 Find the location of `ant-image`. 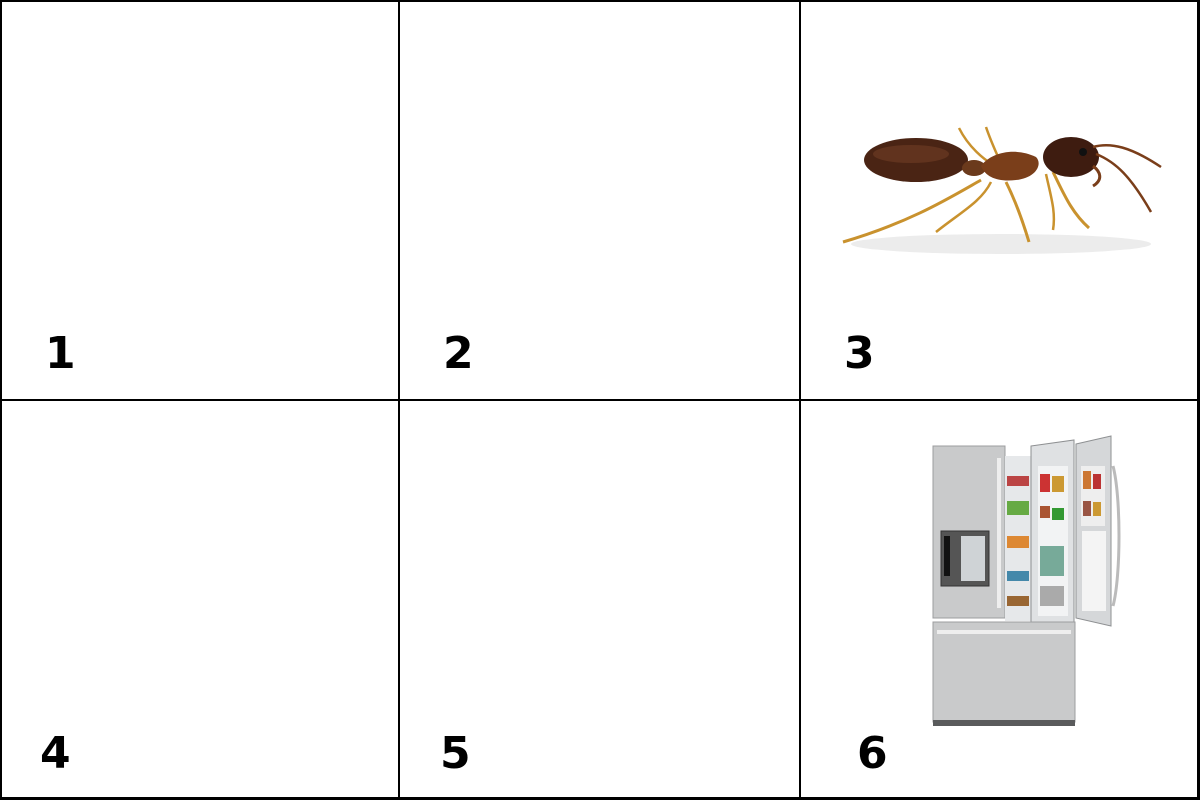

ant-image is located at coordinates (1002, 190).